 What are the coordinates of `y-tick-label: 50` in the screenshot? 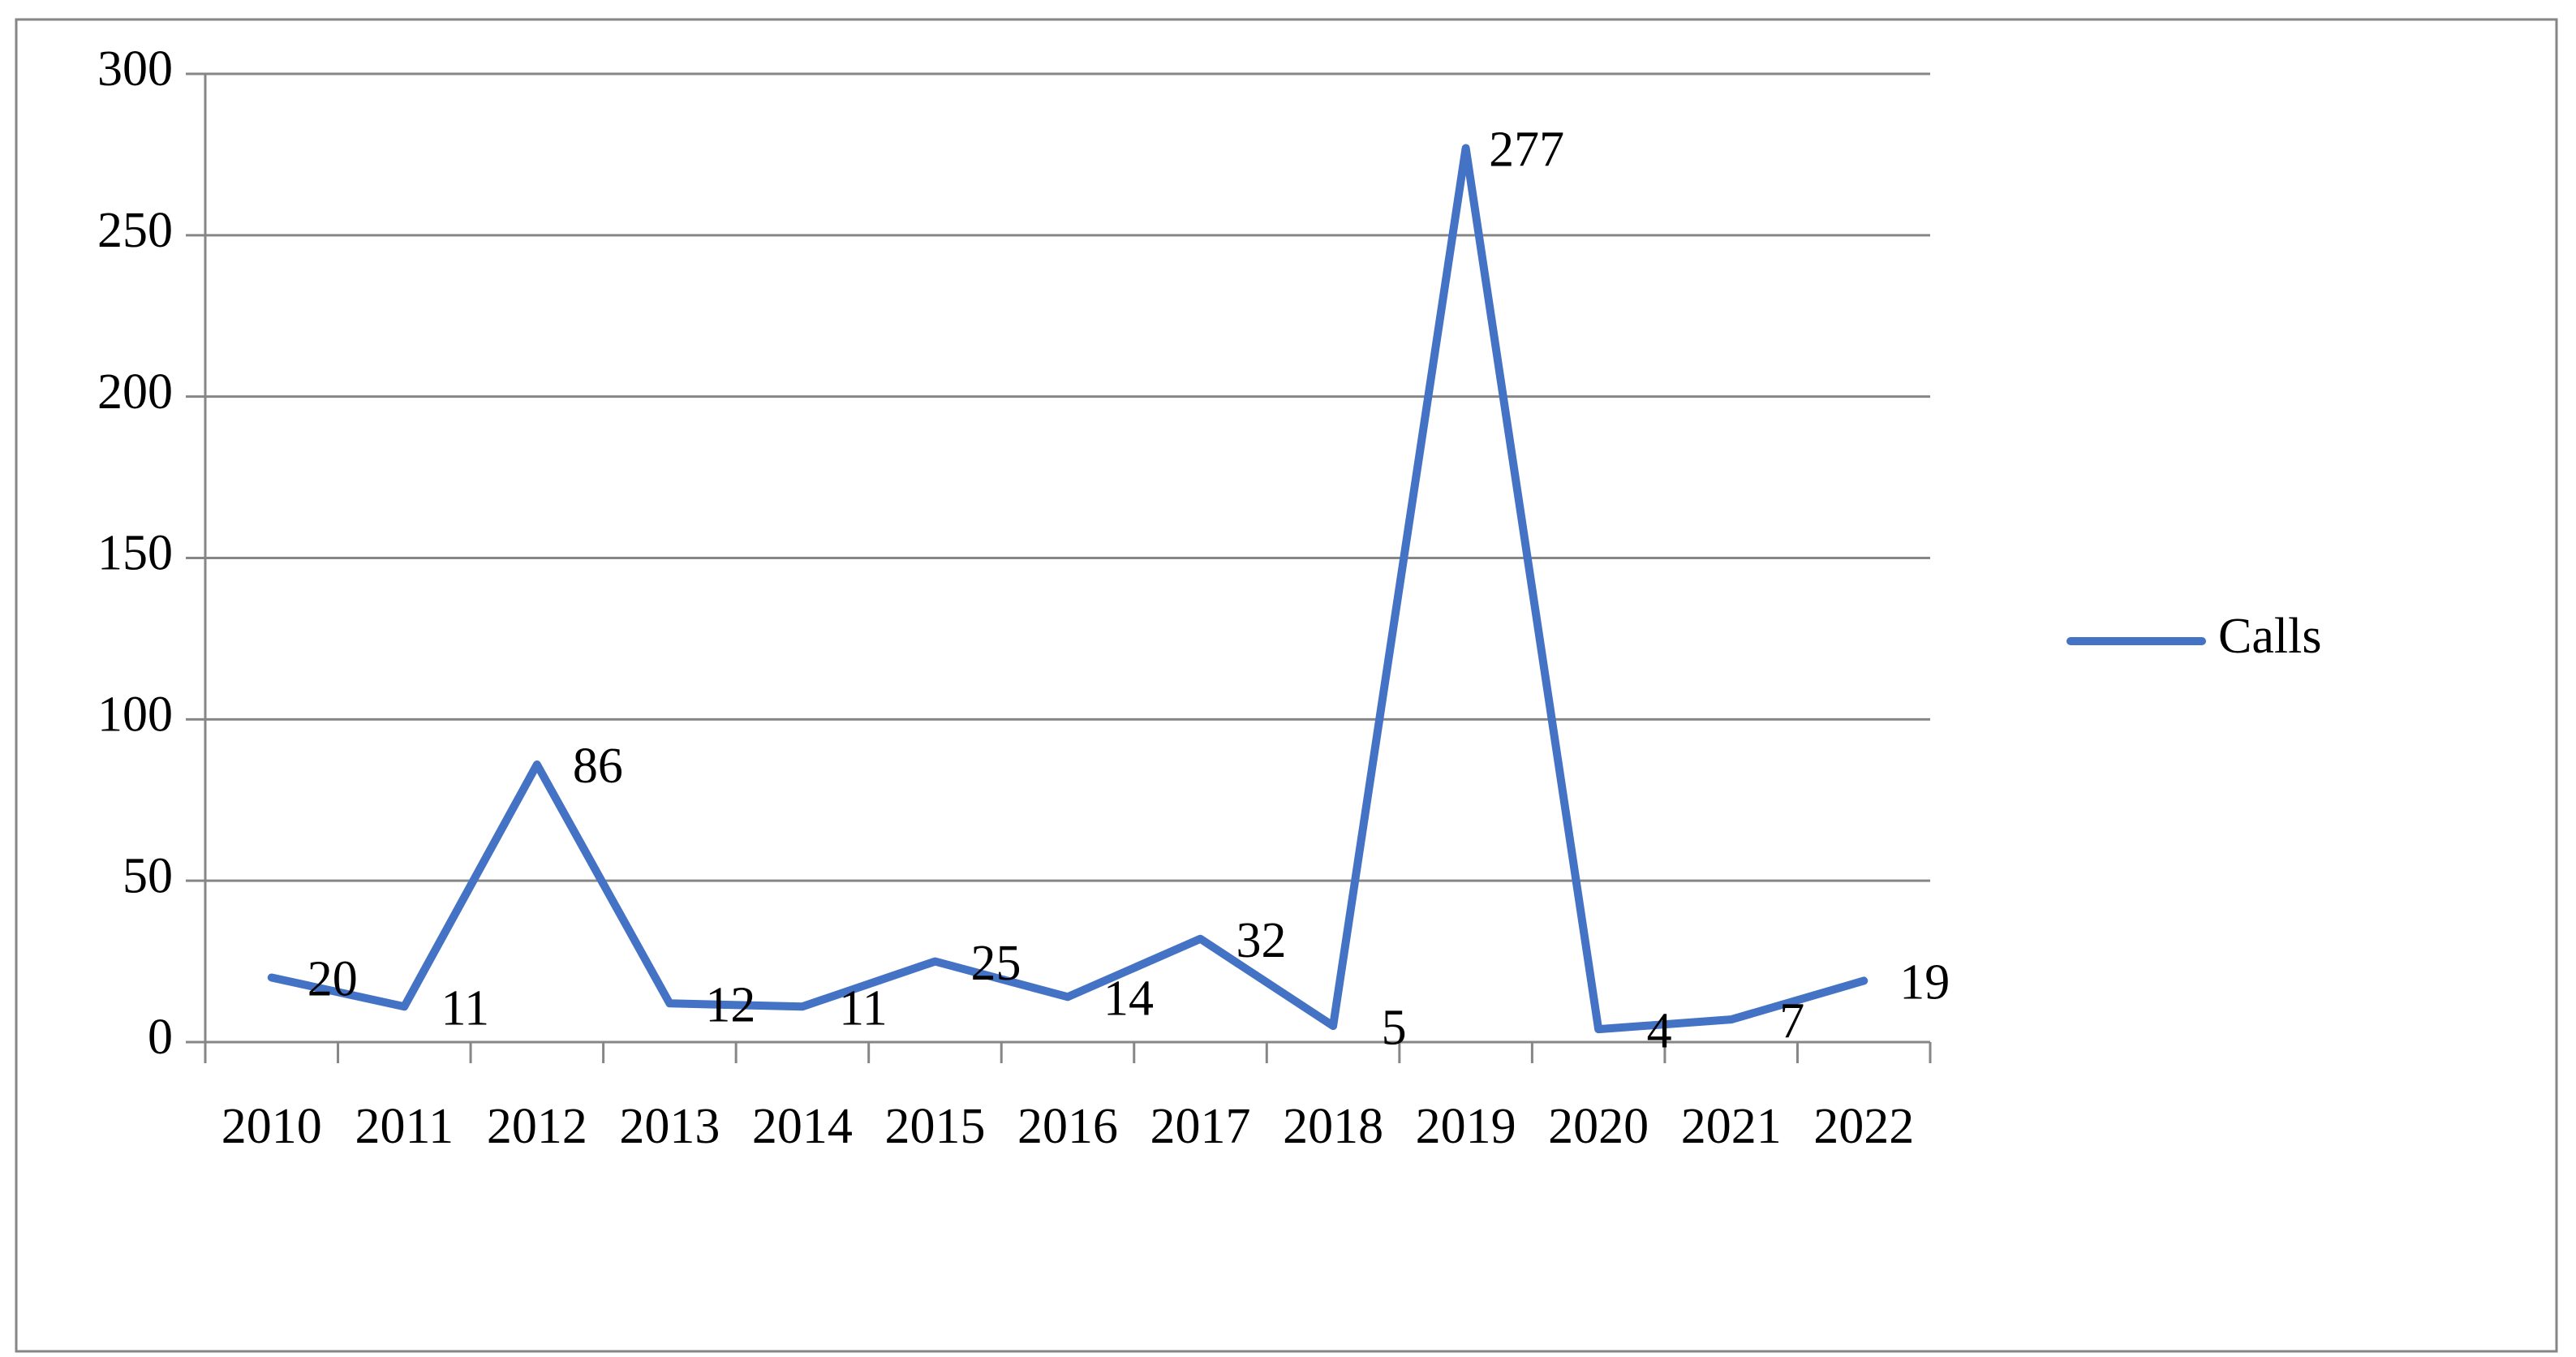 It's located at (148, 876).